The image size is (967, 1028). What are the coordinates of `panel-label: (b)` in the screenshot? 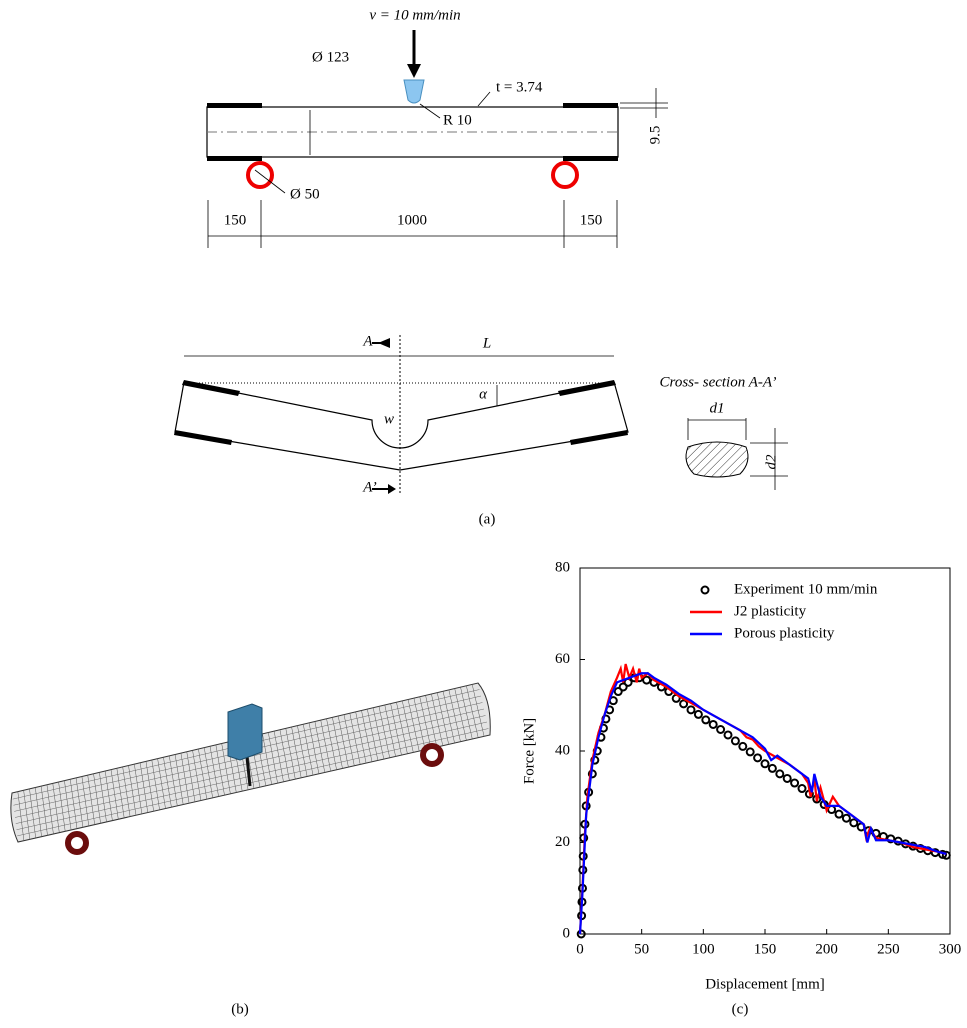 It's located at (240, 1009).